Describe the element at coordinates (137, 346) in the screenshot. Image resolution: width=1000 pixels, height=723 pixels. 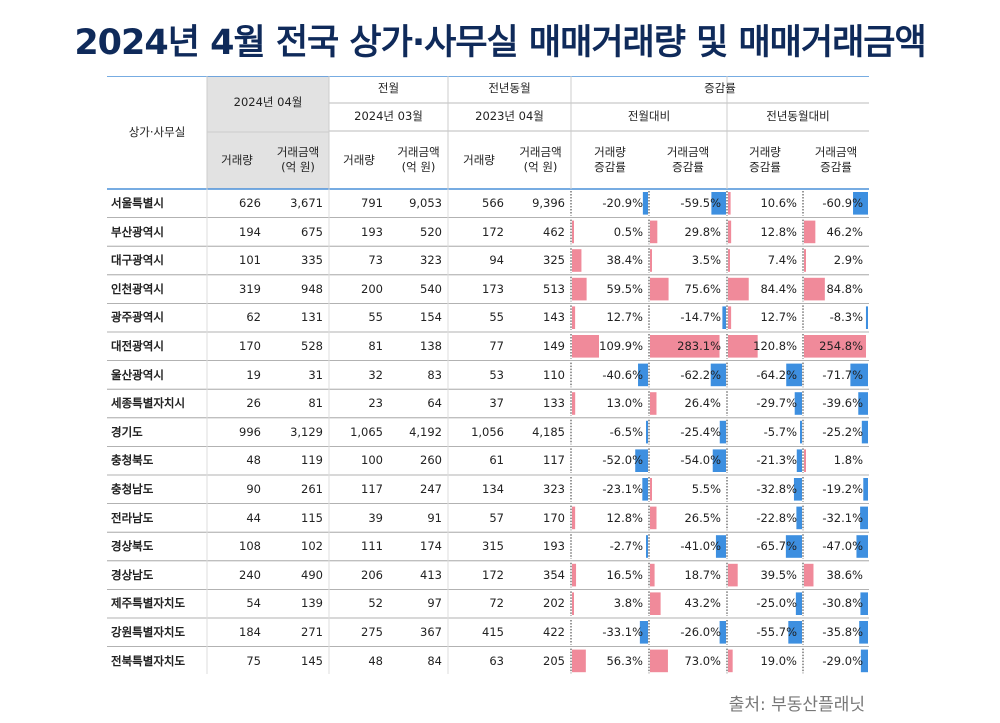
I see `region-label: 대전광역시` at that location.